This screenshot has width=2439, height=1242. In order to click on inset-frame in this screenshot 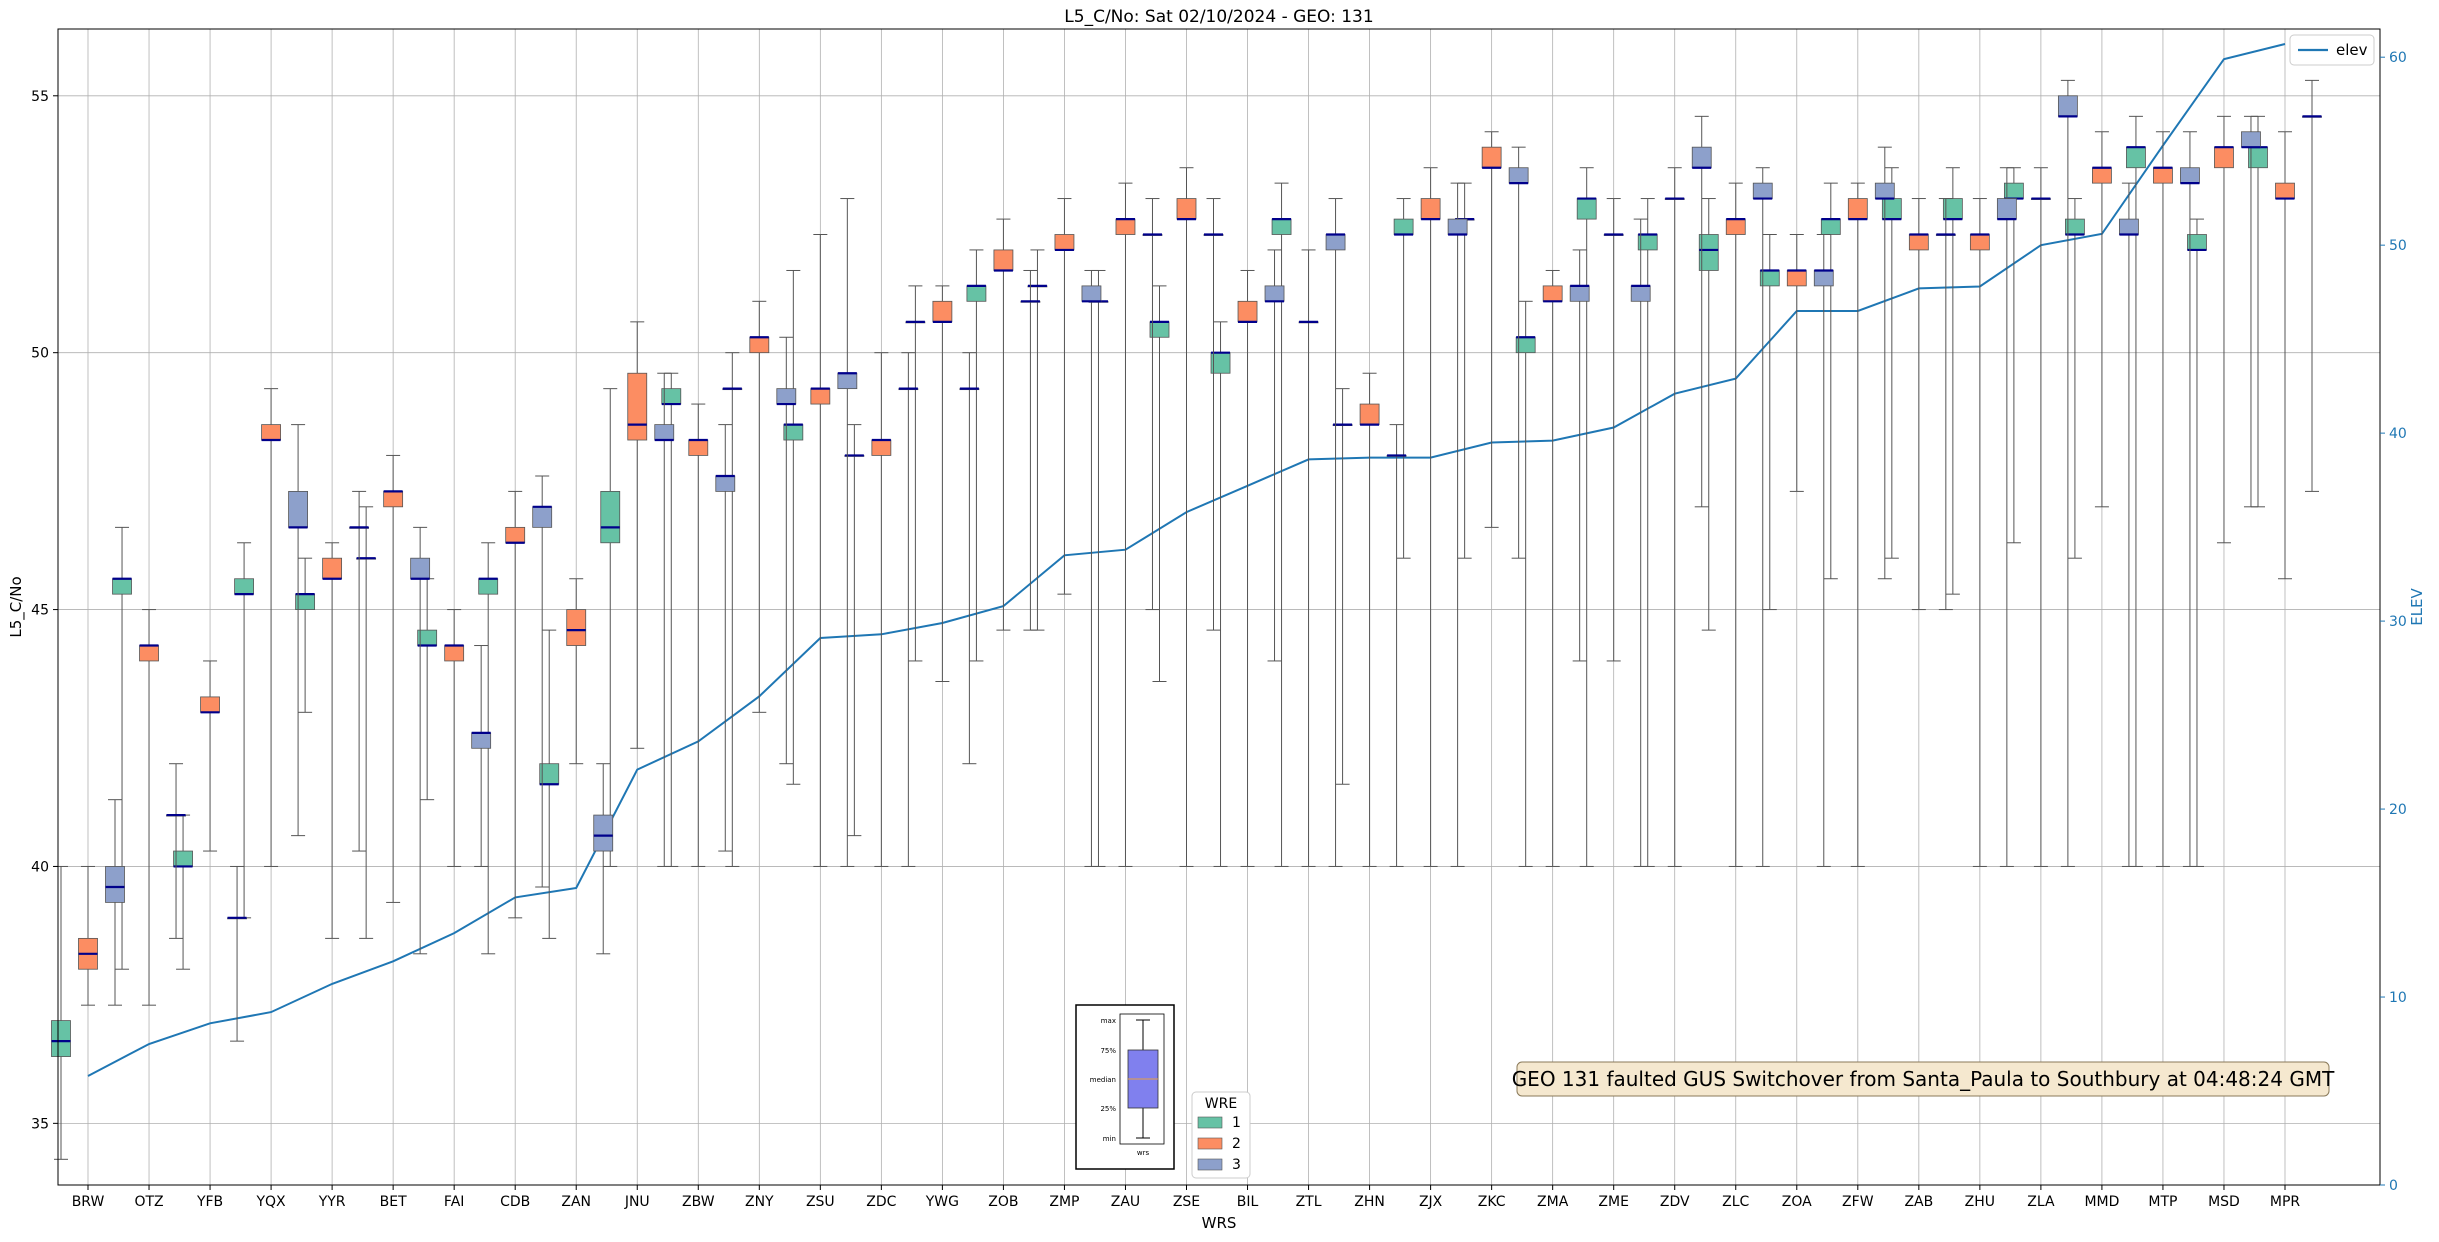, I will do `click(1125, 1087)`.